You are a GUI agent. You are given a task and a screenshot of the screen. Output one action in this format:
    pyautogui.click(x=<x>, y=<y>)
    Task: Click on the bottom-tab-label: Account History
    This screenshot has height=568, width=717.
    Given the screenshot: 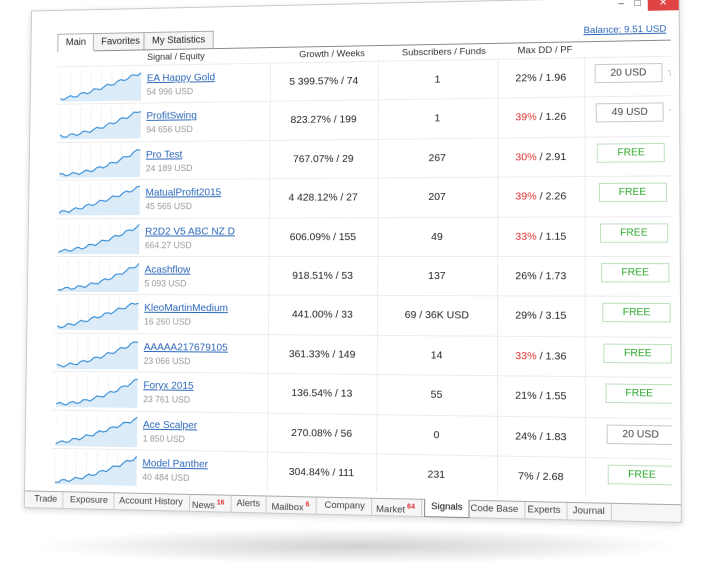 What is the action you would take?
    pyautogui.click(x=151, y=501)
    